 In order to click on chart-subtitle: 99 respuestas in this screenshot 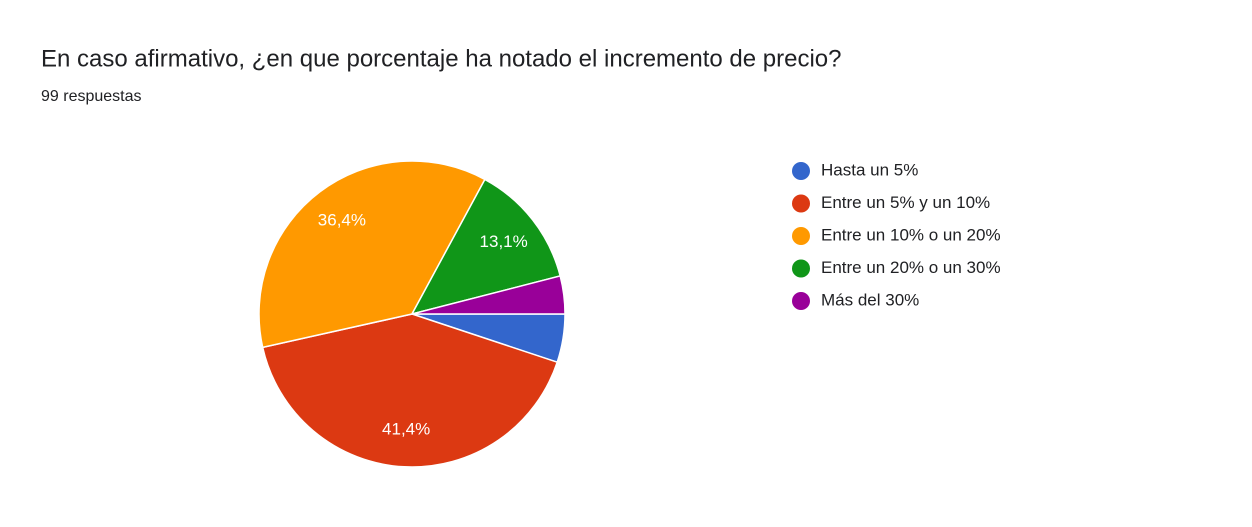, I will do `click(91, 96)`.